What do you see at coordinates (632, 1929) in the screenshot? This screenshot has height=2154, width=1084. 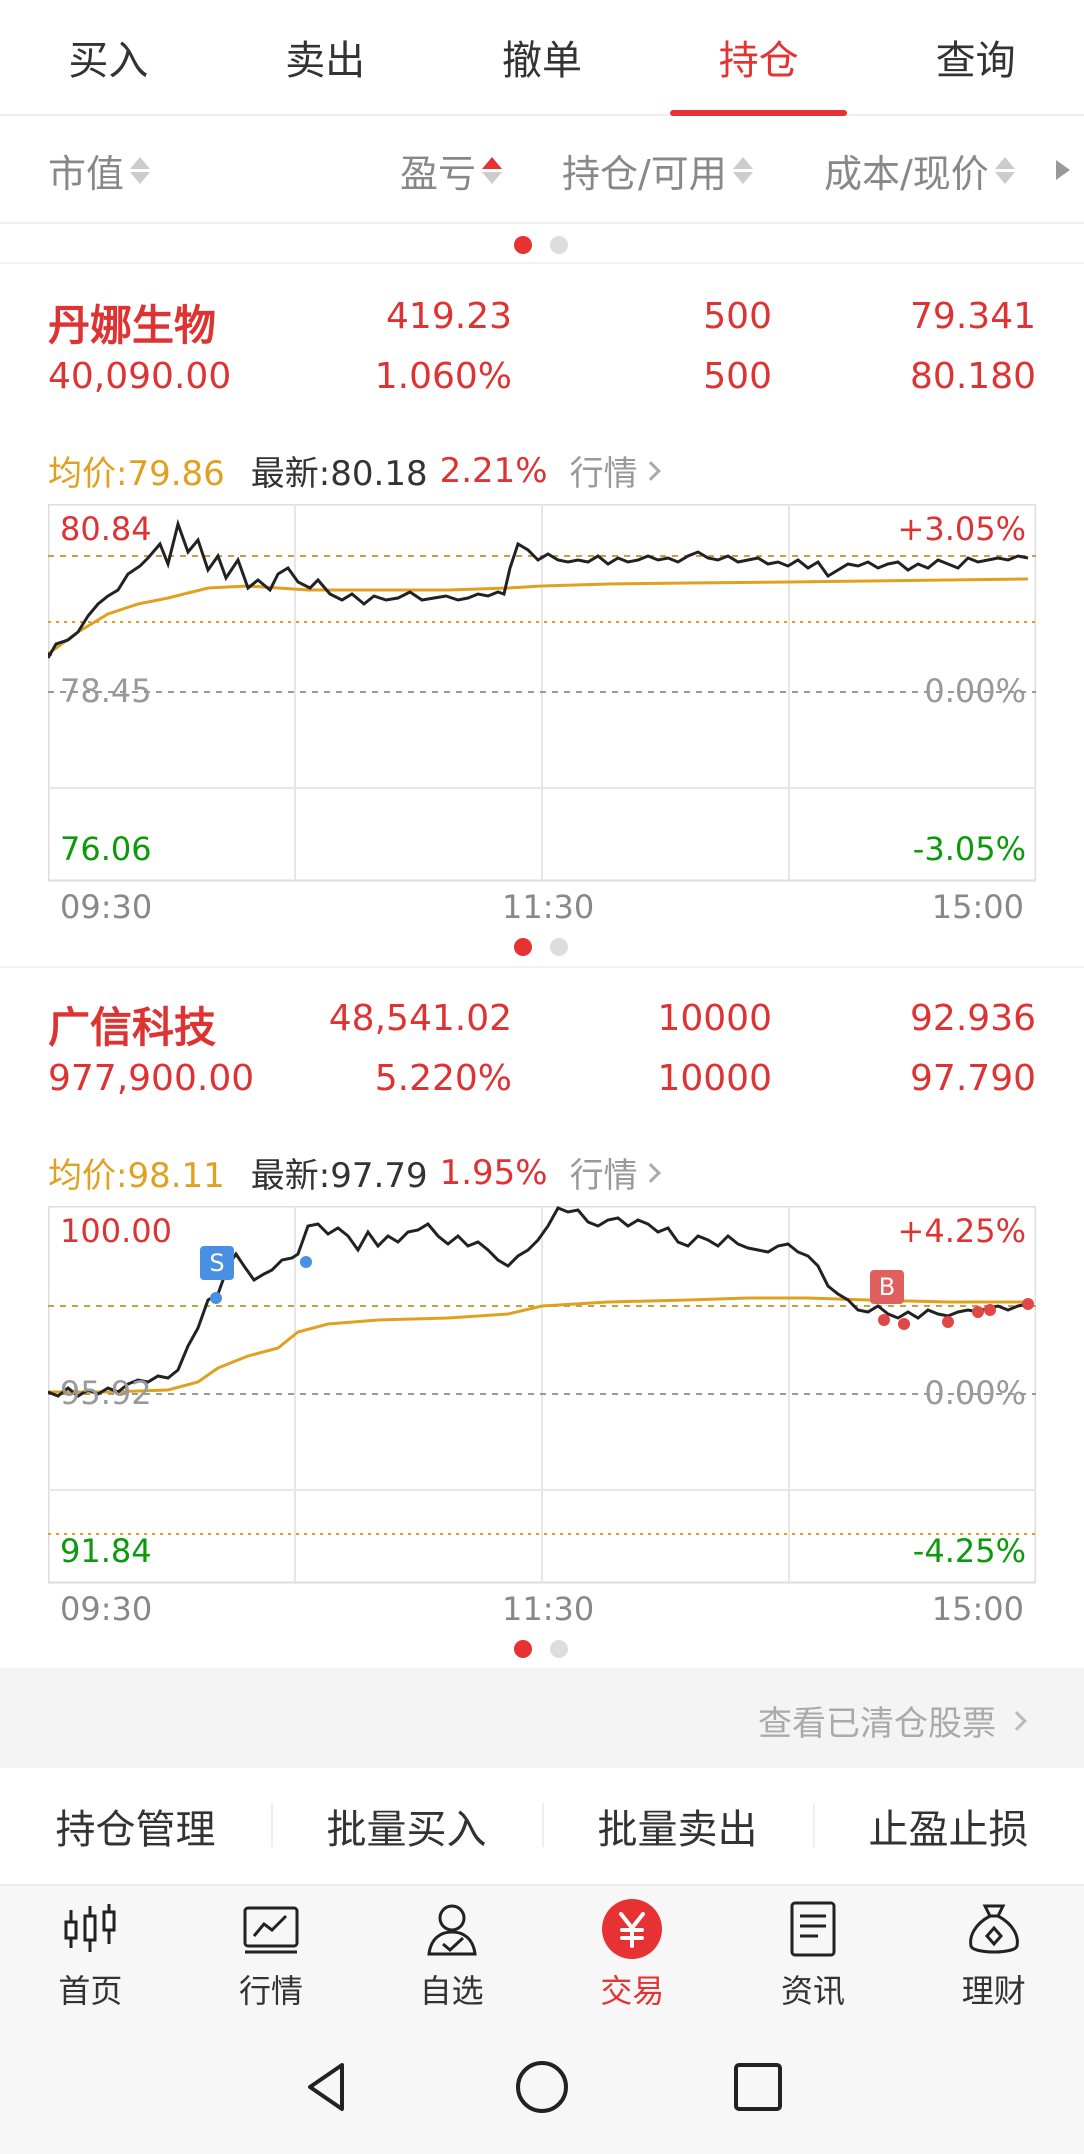 I see `yuan-icon` at bounding box center [632, 1929].